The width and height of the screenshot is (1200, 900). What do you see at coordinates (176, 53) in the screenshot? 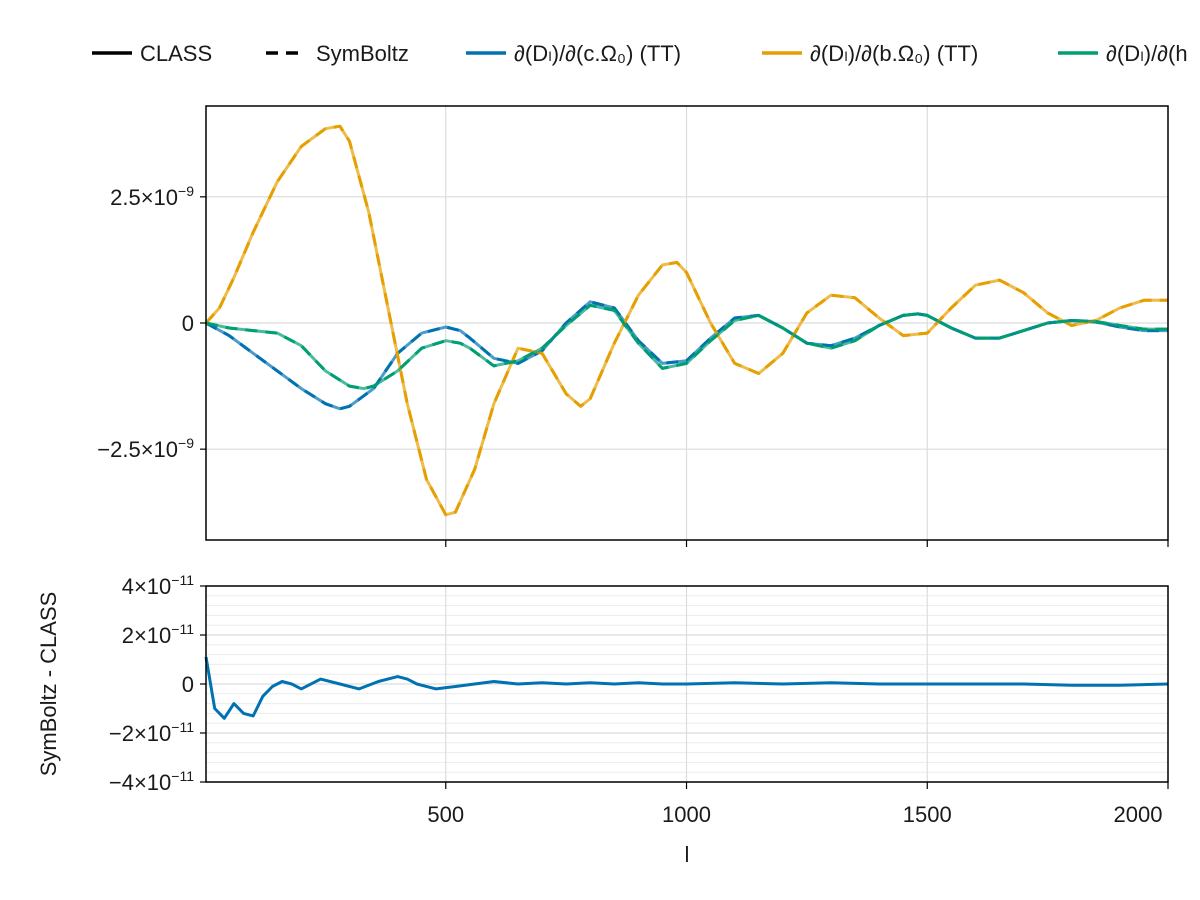
I see `legend-label-0: CLASS` at bounding box center [176, 53].